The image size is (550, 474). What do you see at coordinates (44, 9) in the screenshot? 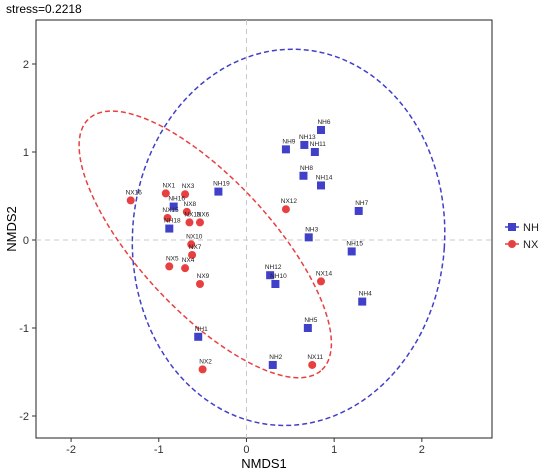
I see `stress-label: stress=0.2218` at bounding box center [44, 9].